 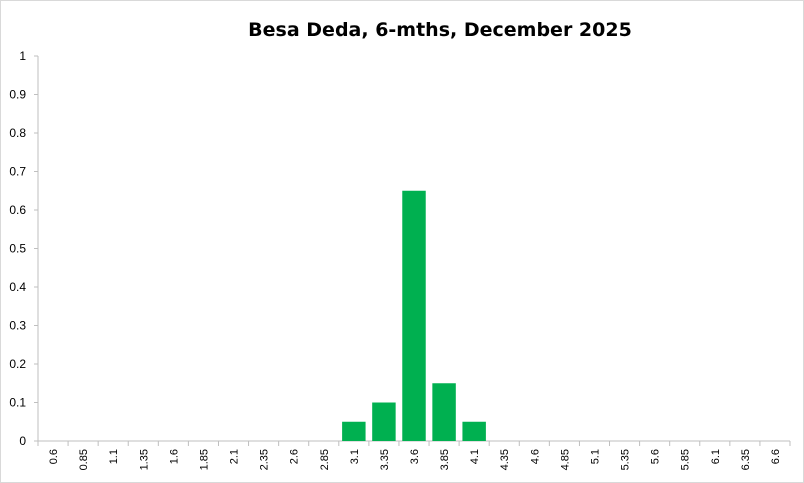 What do you see at coordinates (746, 459) in the screenshot?
I see `x-tick-label: 6.35` at bounding box center [746, 459].